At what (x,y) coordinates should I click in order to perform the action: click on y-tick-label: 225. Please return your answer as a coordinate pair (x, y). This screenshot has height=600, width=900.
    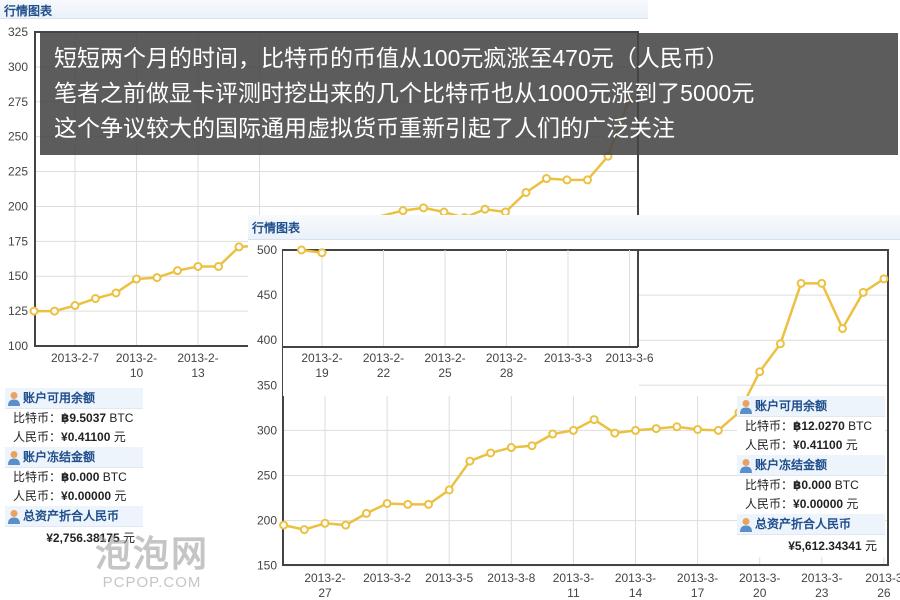
    Looking at the image, I should click on (18, 172).